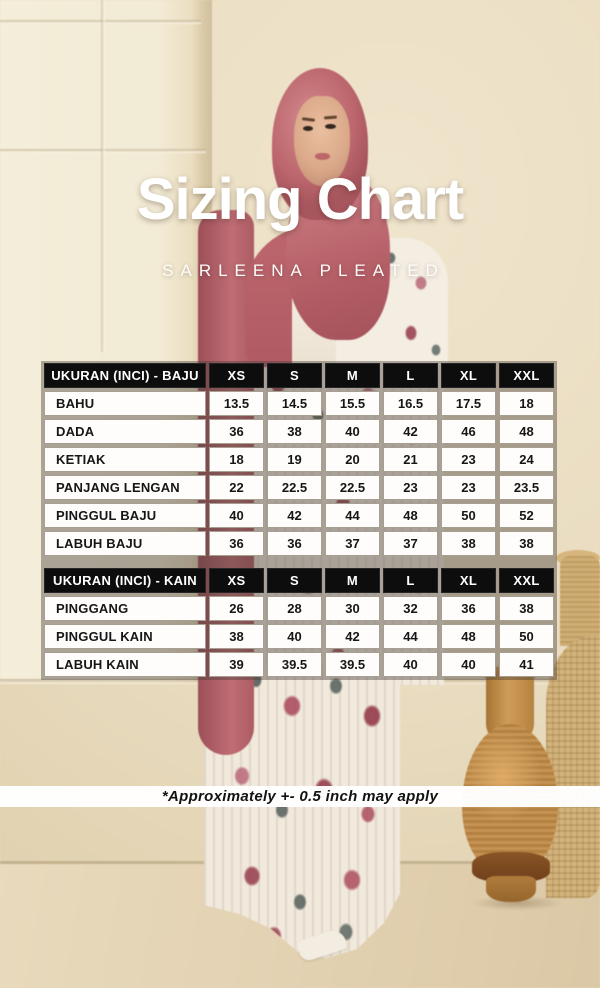 This screenshot has height=988, width=600. What do you see at coordinates (468, 403) in the screenshot?
I see `measure-value: 17.5` at bounding box center [468, 403].